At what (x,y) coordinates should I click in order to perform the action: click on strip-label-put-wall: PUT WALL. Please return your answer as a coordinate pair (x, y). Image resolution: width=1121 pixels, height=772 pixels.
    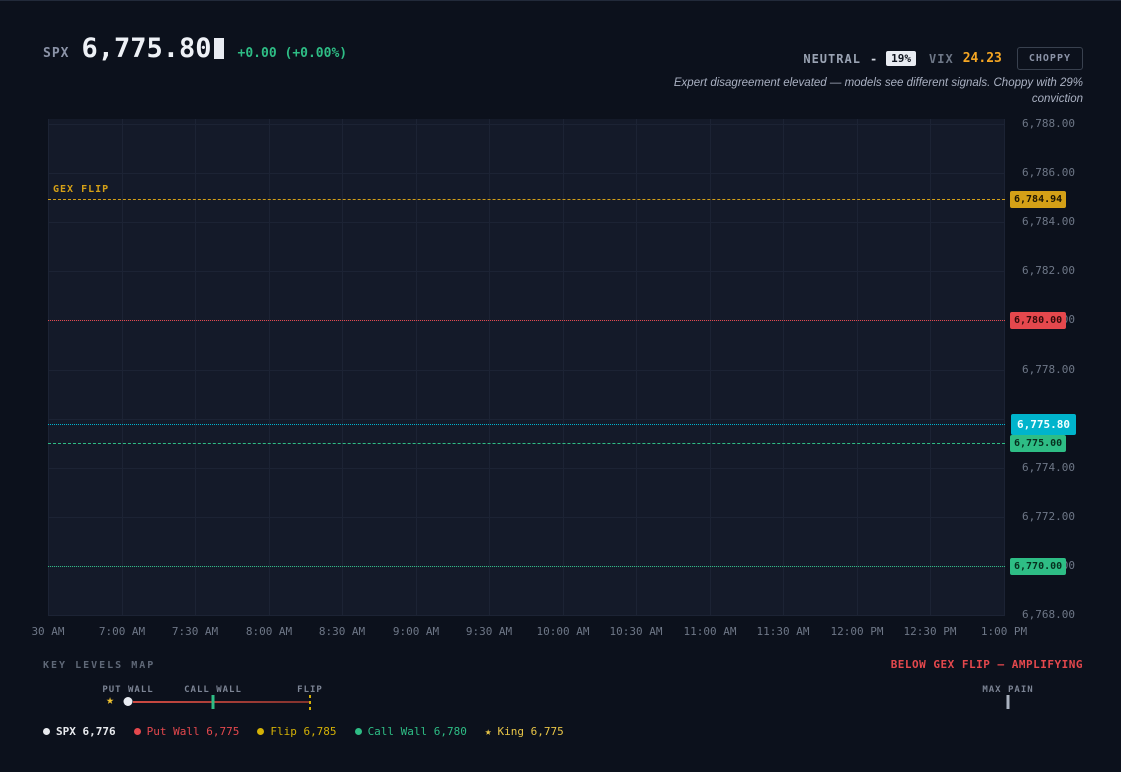
    Looking at the image, I should click on (128, 690).